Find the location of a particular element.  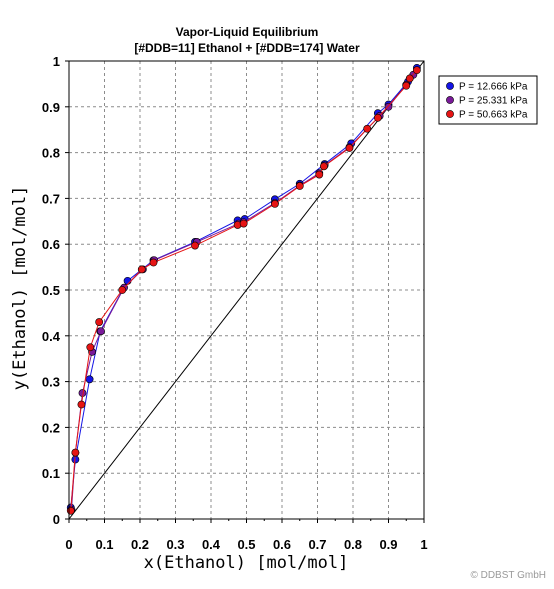

x-tick-labels: 0 0.1 0.2 0.3 0.4 0.5 0.6 0.7 0.8 0.9 1 is located at coordinates (246, 535).